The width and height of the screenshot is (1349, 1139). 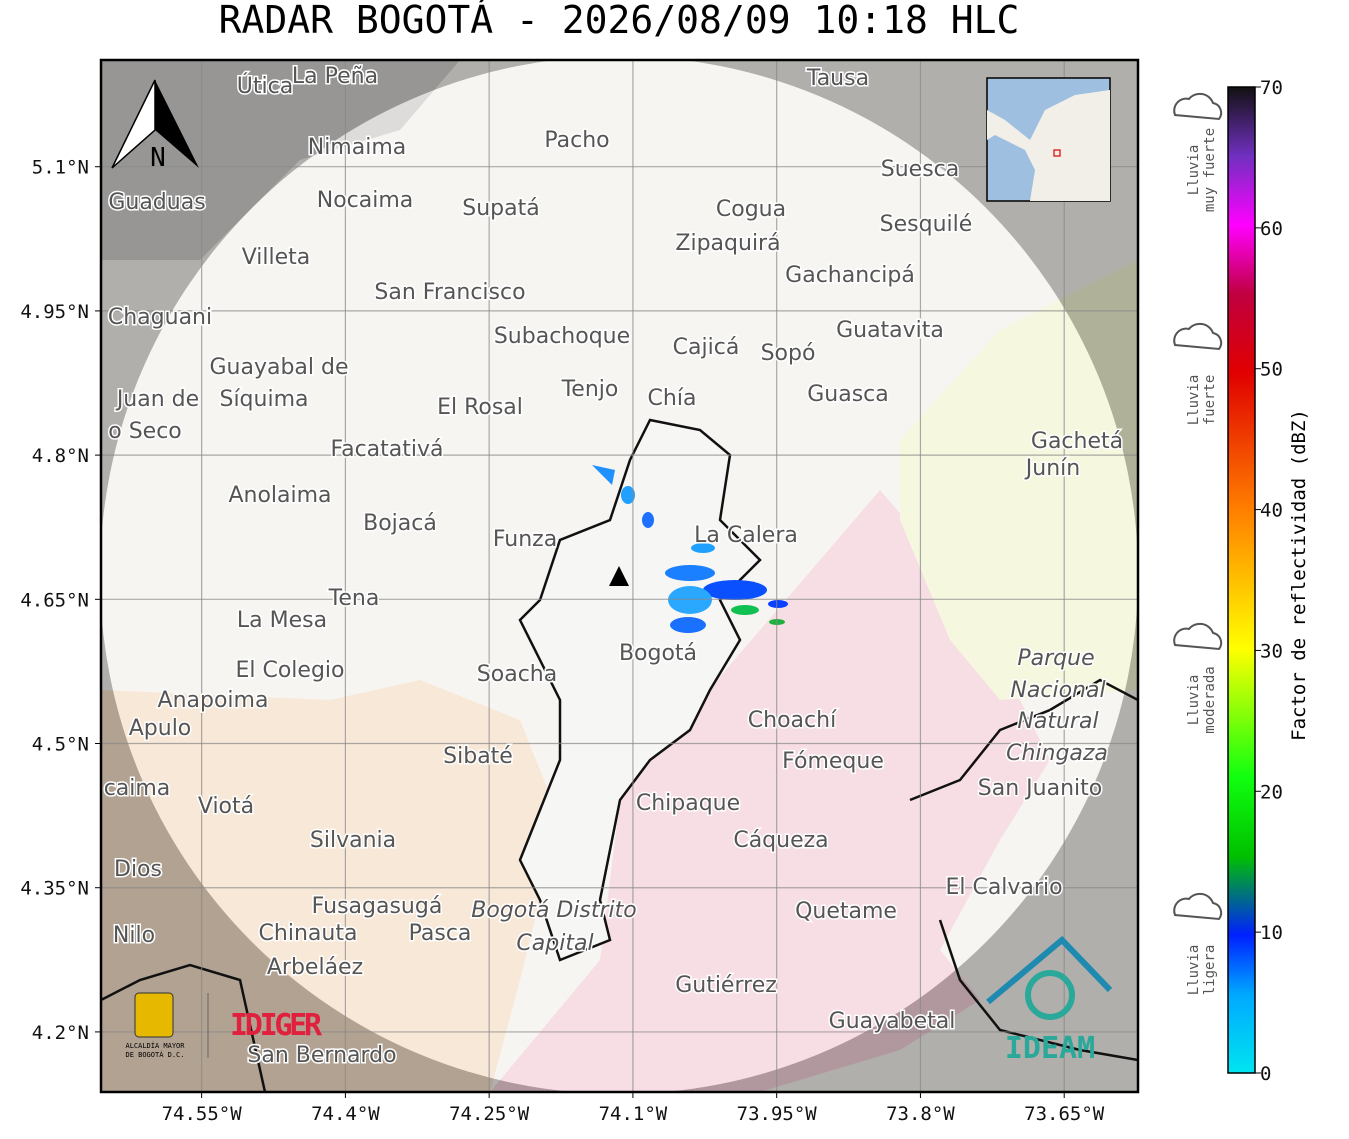 I want to click on x-tick-label: 74.4°W, so click(x=345, y=1114).